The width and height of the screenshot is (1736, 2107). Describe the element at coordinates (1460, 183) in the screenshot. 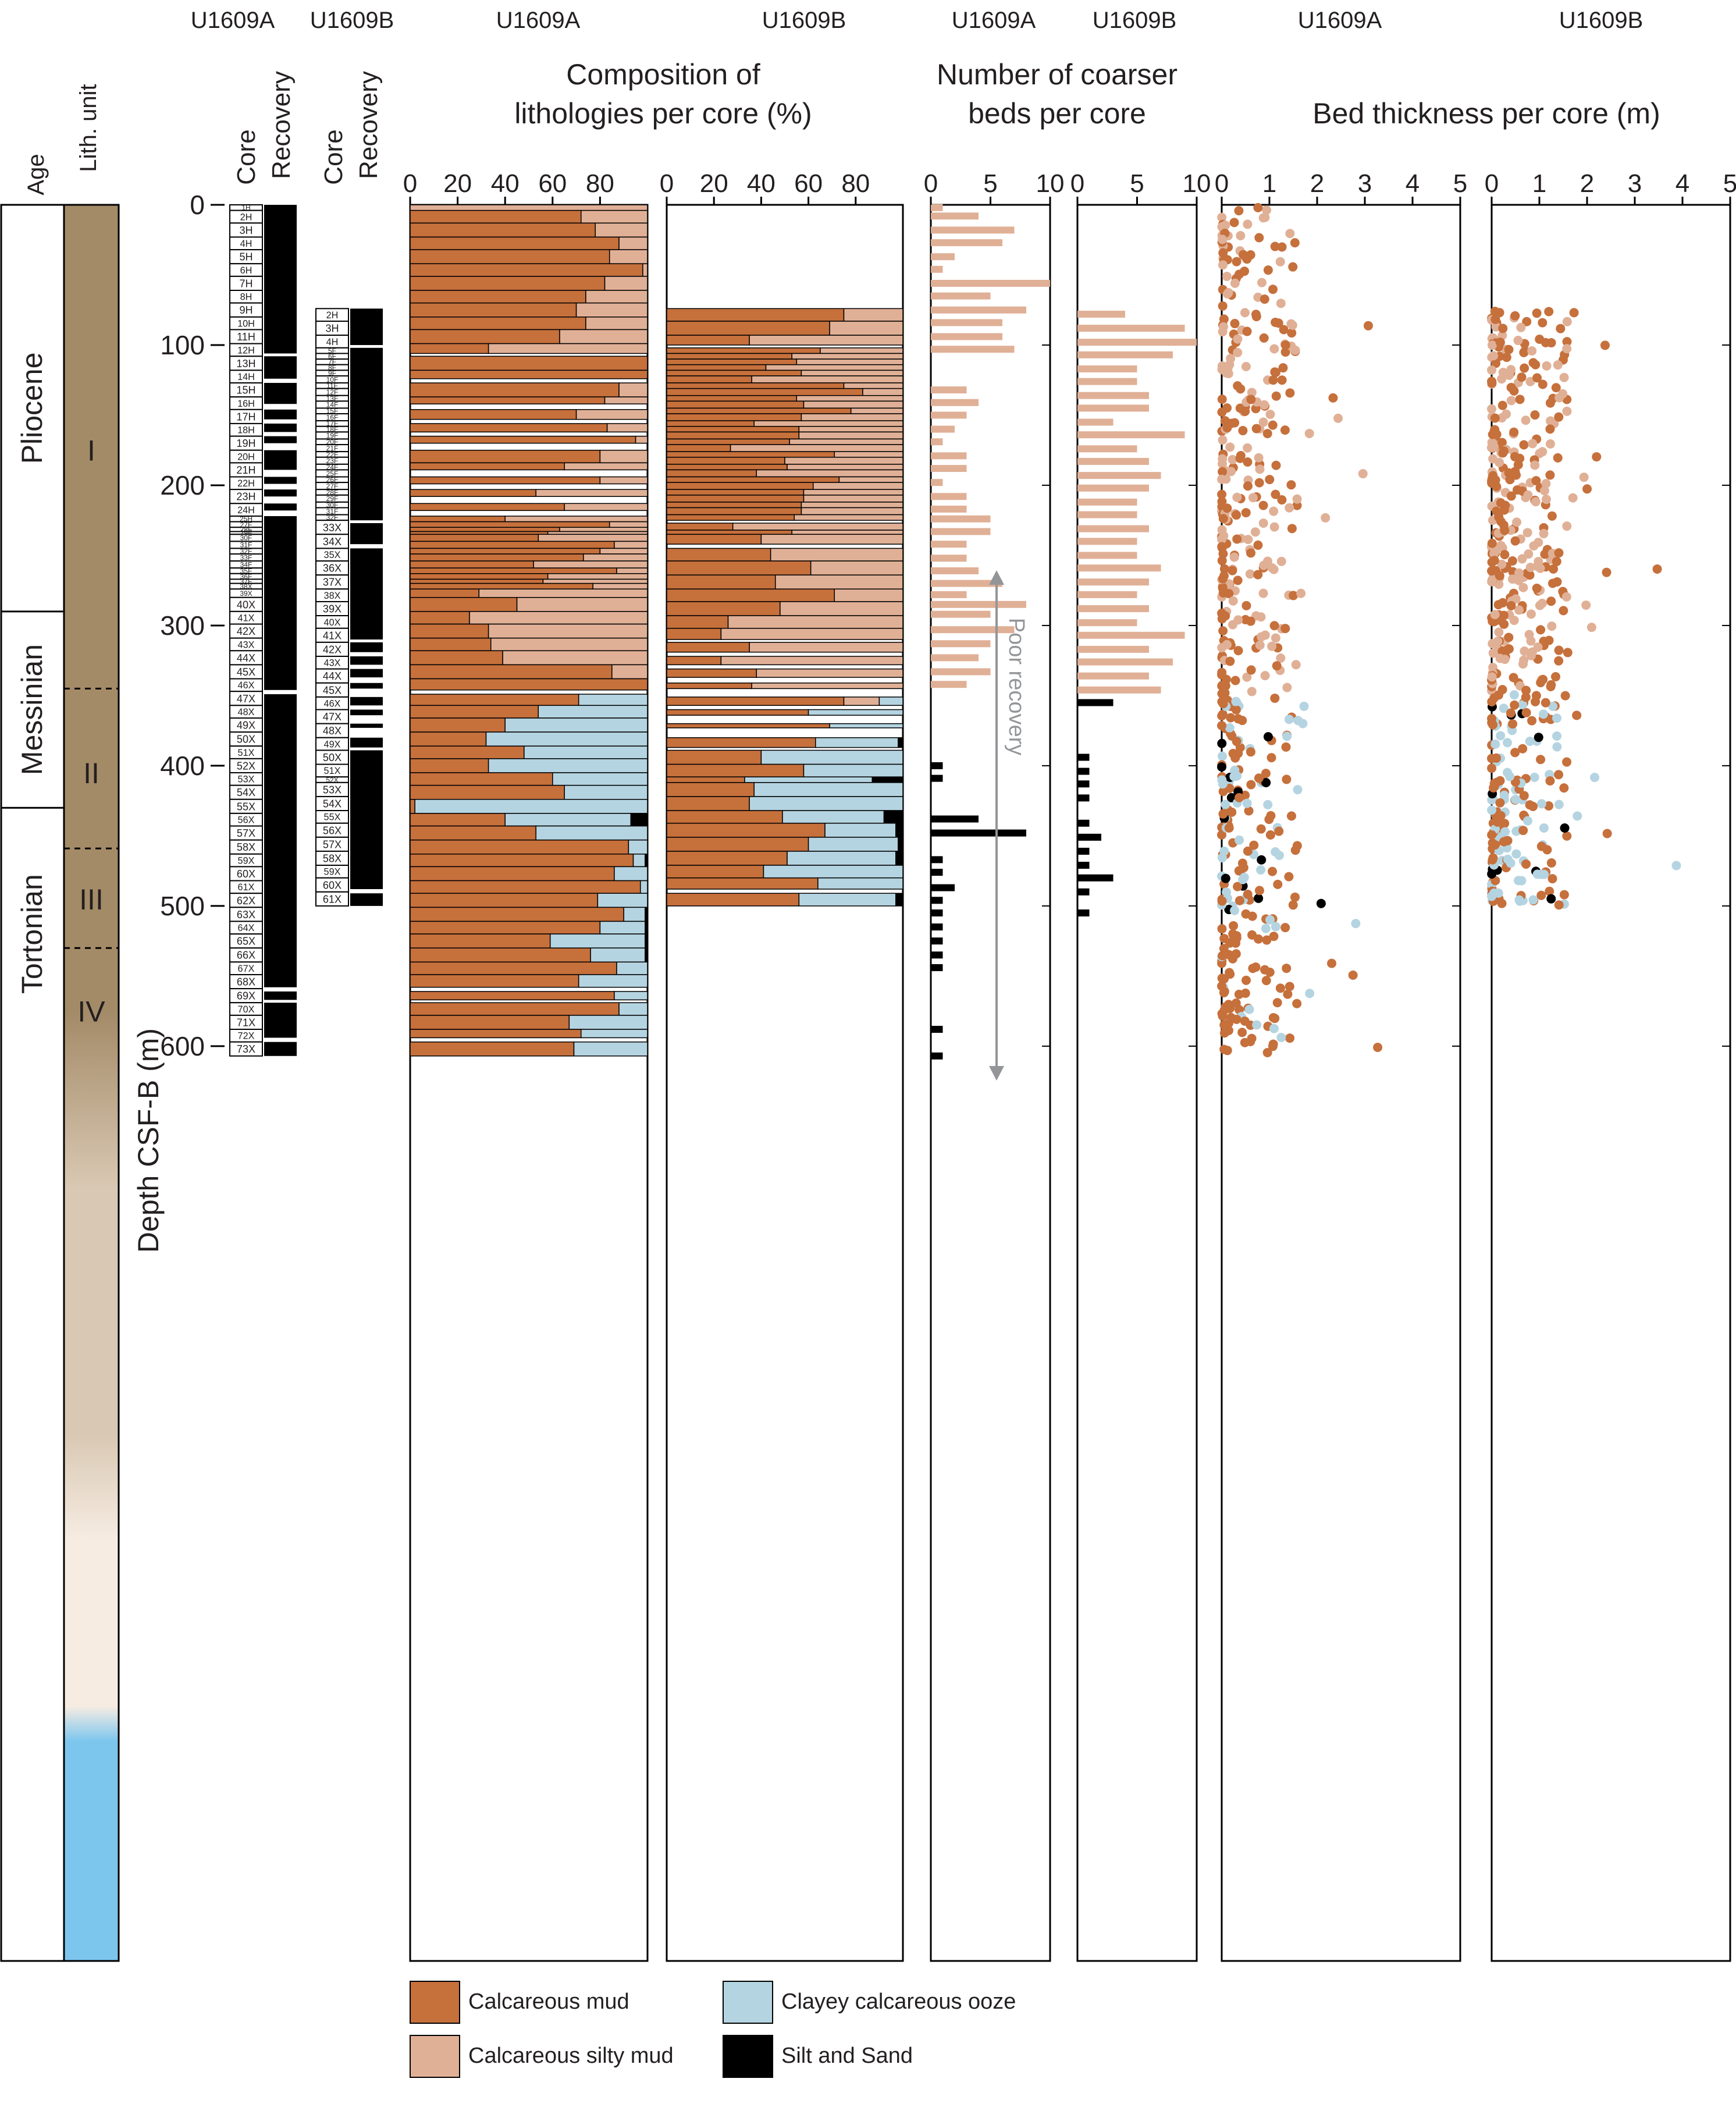

I see `thickness-tick-label: 5` at that location.